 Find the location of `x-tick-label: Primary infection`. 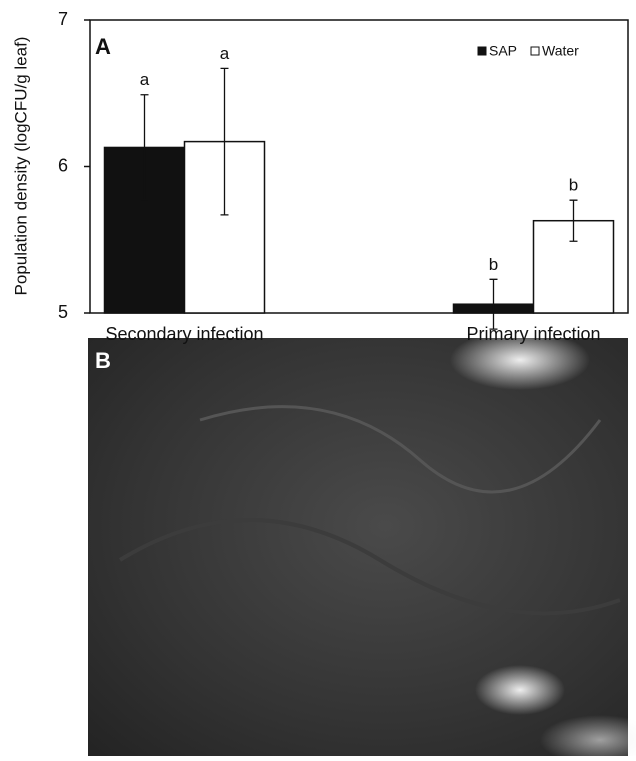

x-tick-label: Primary infection is located at coordinates (533, 334).